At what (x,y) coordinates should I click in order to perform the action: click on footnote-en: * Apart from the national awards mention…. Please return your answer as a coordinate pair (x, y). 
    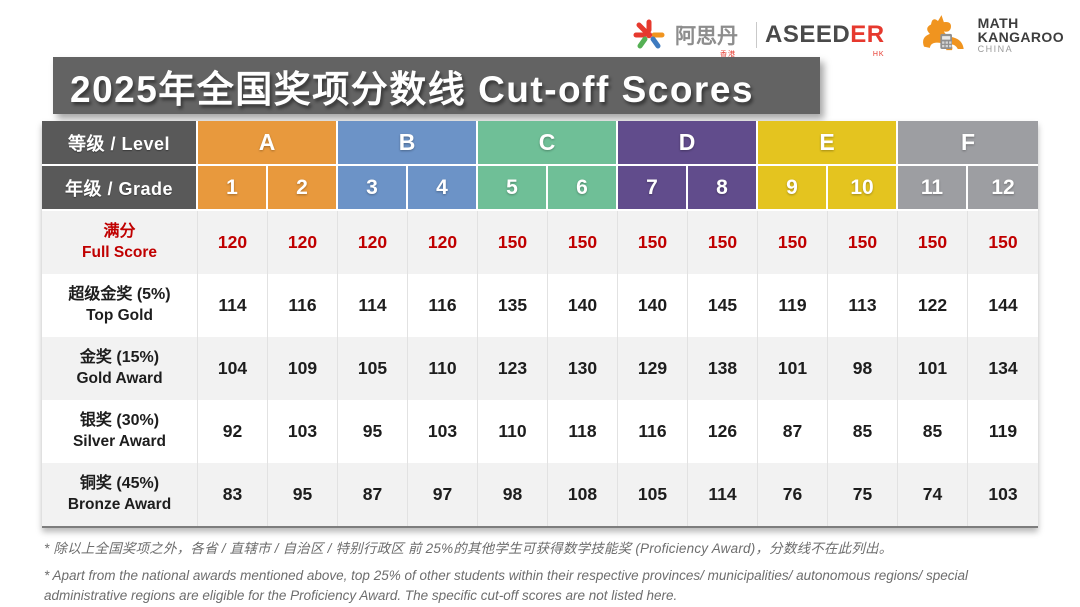
    Looking at the image, I should click on (506, 585).